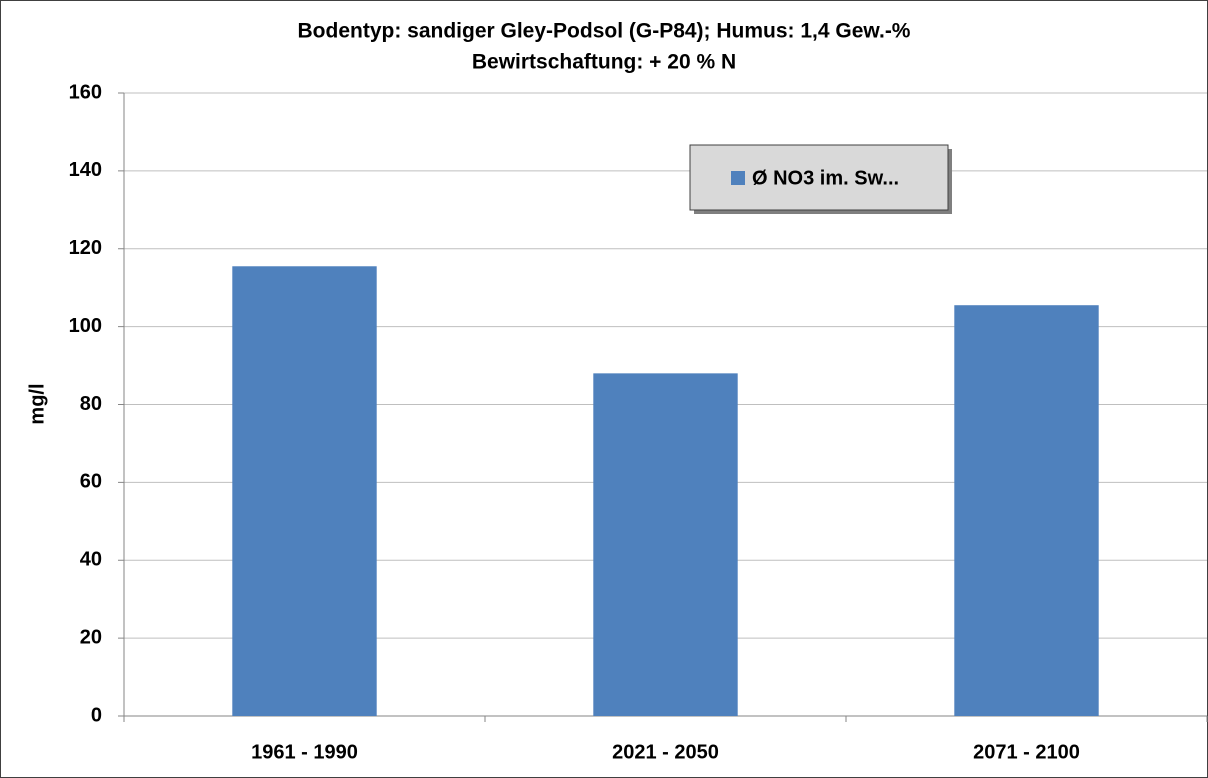  I want to click on y-tick-label: 40, so click(91, 560).